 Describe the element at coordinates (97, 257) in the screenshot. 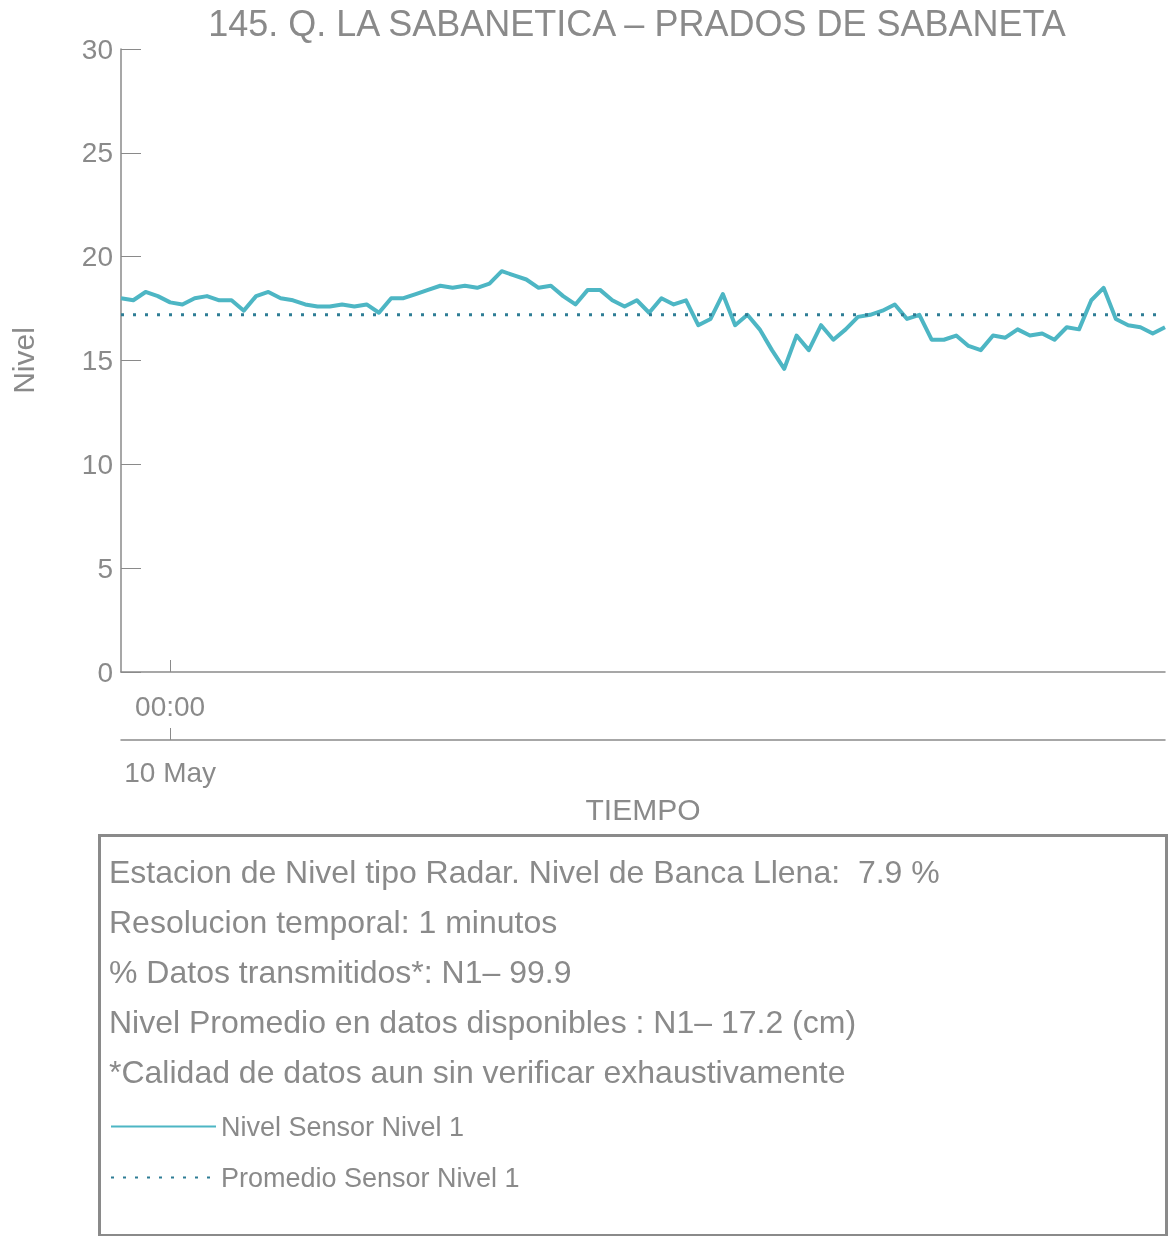

I see `y-tick-label: 20` at that location.